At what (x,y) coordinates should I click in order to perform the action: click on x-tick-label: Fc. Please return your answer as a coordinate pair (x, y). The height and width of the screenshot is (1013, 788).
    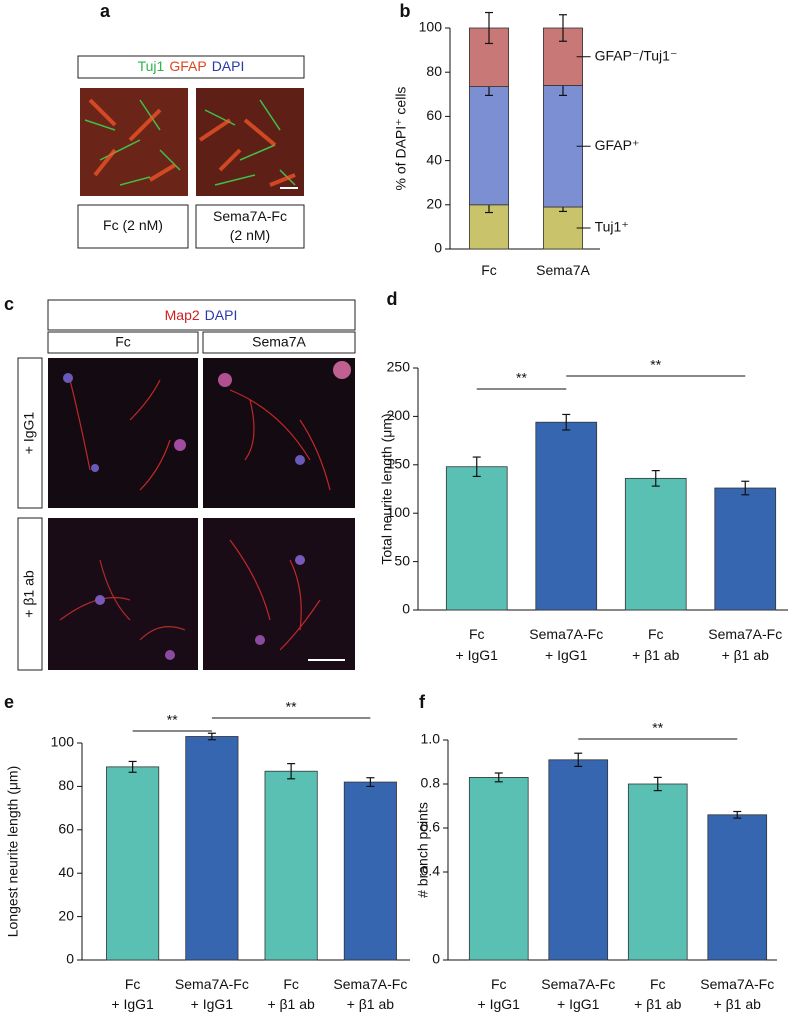
    Looking at the image, I should click on (489, 270).